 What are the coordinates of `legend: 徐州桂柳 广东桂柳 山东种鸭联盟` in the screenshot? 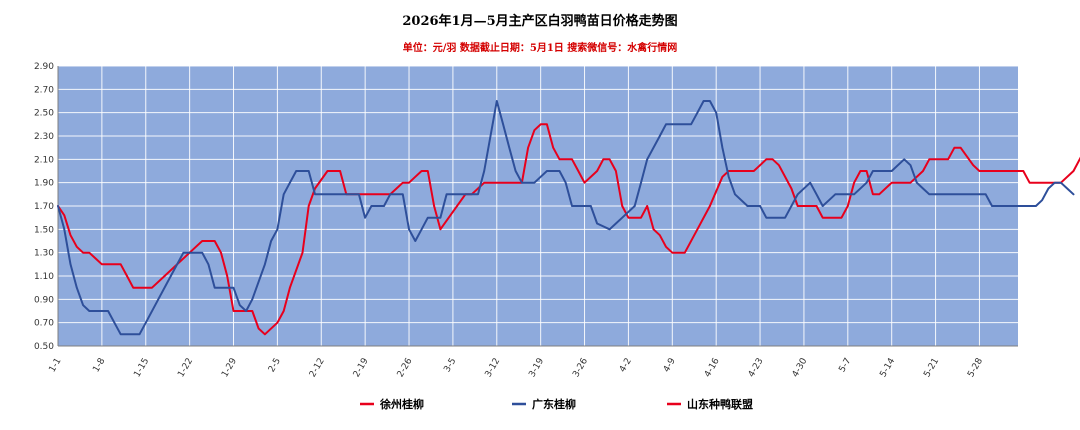 It's located at (556, 404).